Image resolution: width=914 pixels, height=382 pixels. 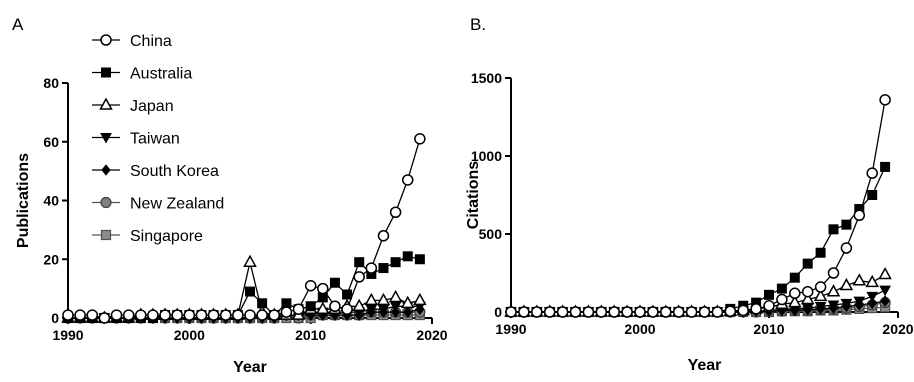 What do you see at coordinates (491, 234) in the screenshot?
I see `y-tick-label: 500` at bounding box center [491, 234].